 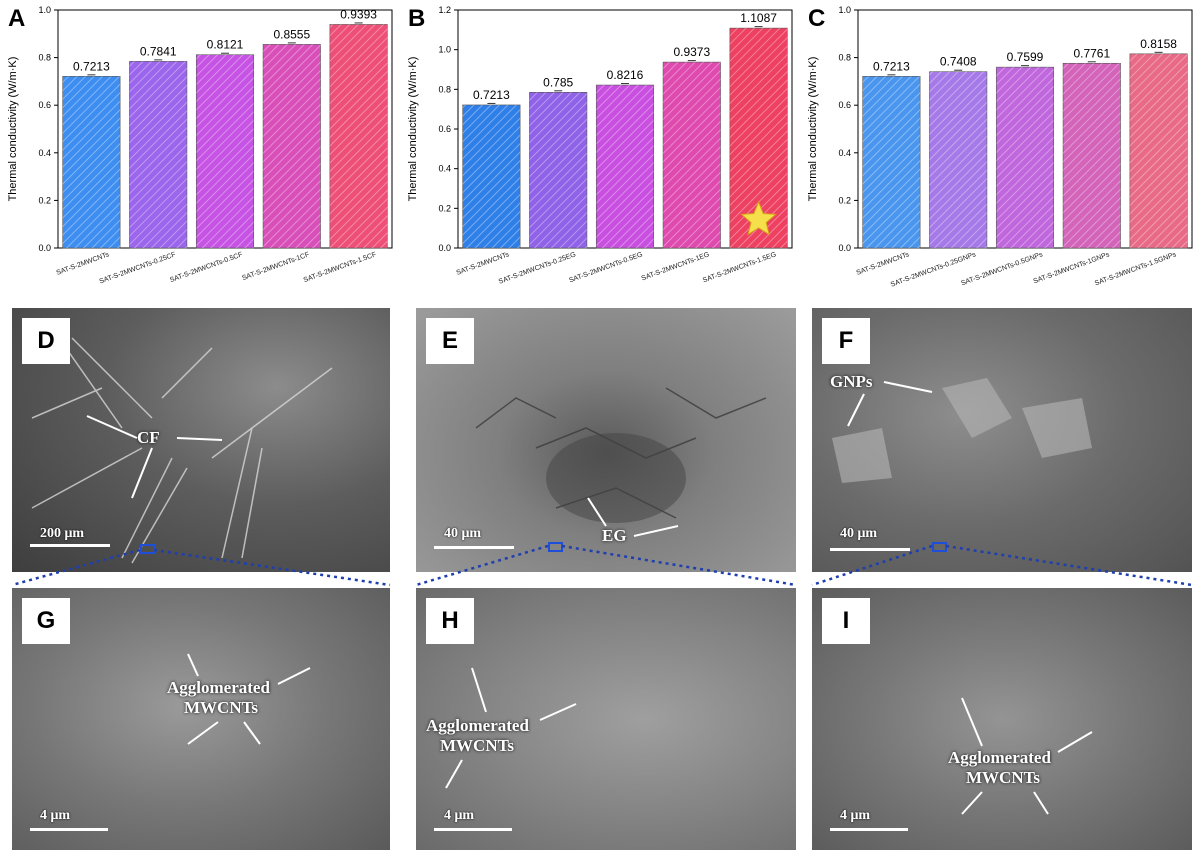 What do you see at coordinates (606, 719) in the screenshot?
I see `micrograph-h: H Agglomerated MWCNTs 4 μm` at bounding box center [606, 719].